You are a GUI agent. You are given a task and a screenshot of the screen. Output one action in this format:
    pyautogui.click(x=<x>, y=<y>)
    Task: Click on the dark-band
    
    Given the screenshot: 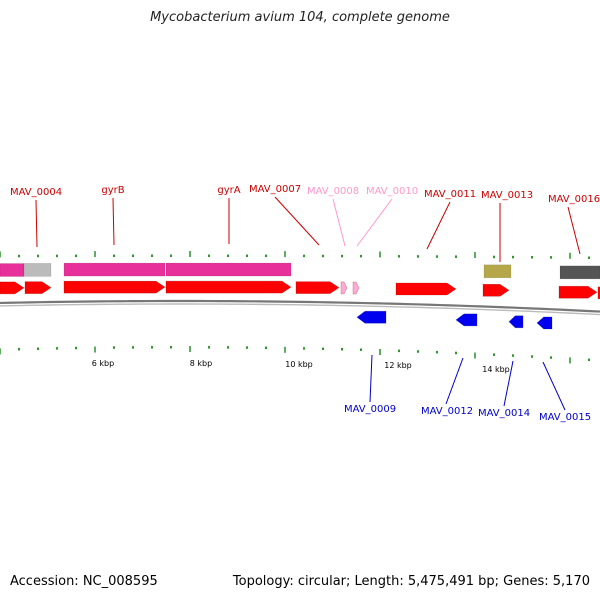 What is the action you would take?
    pyautogui.click(x=579, y=272)
    